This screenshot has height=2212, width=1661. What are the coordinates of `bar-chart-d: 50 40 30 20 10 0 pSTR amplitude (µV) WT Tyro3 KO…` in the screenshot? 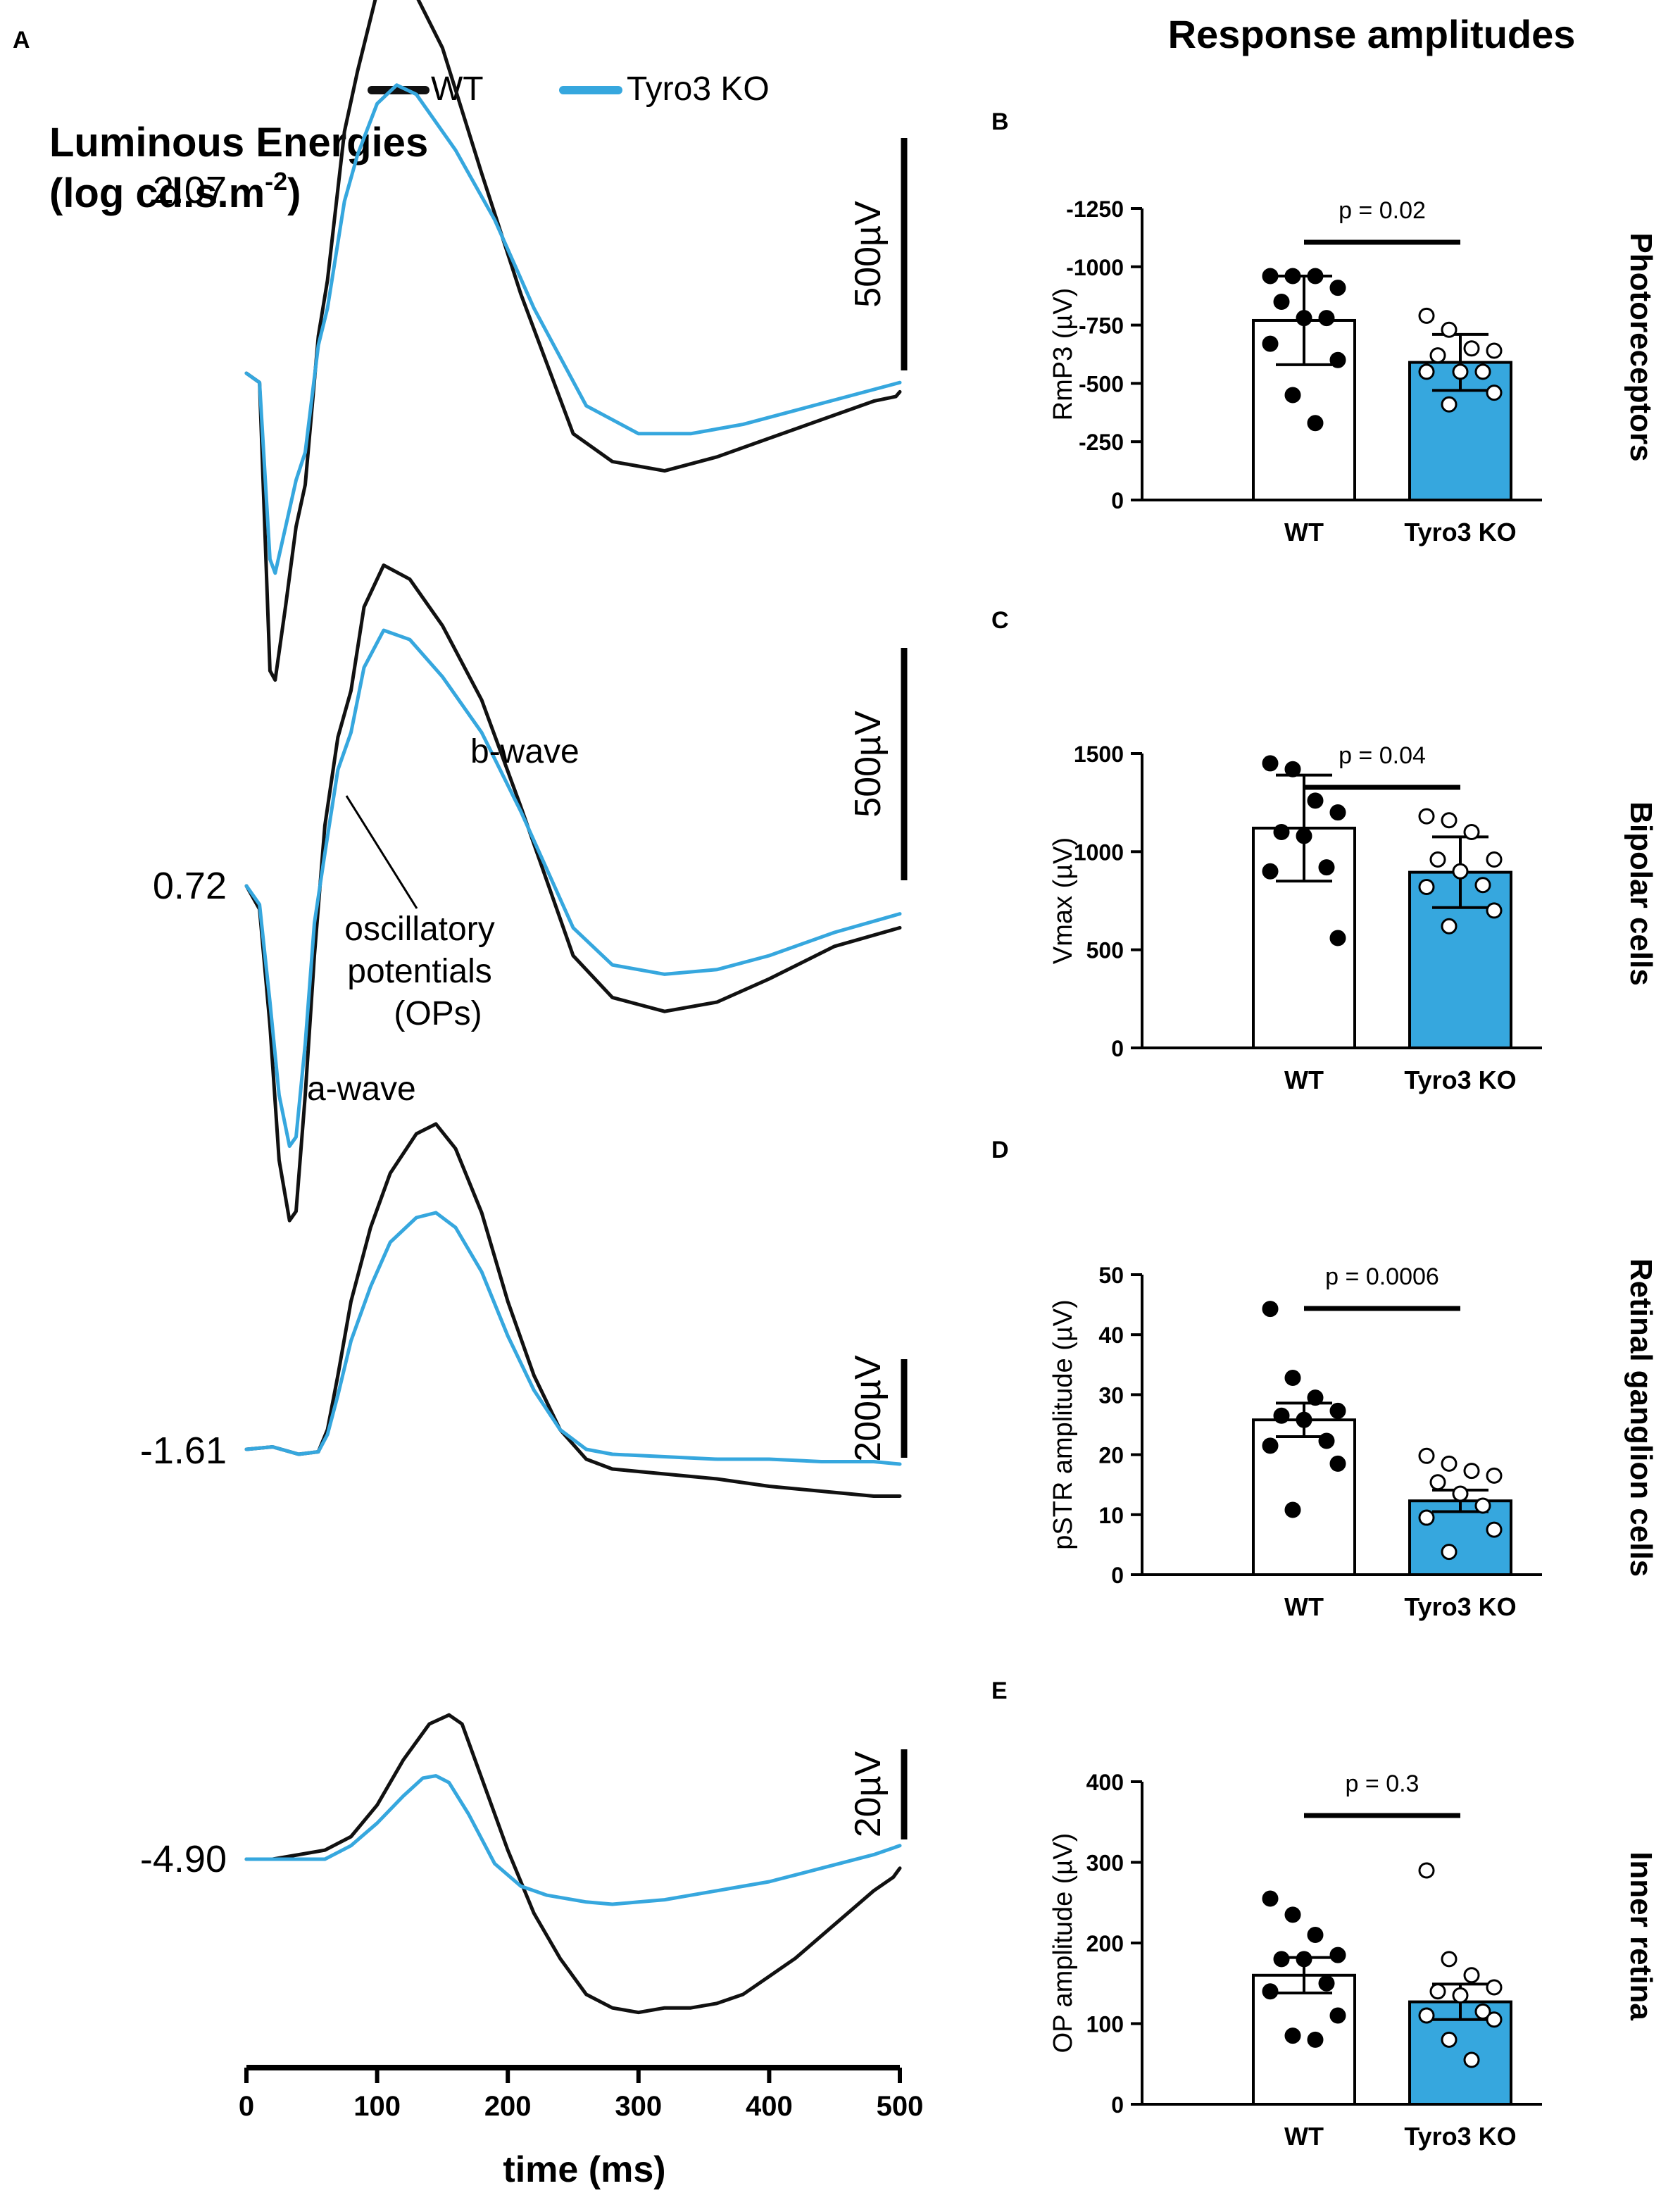 It's located at (1353, 1439).